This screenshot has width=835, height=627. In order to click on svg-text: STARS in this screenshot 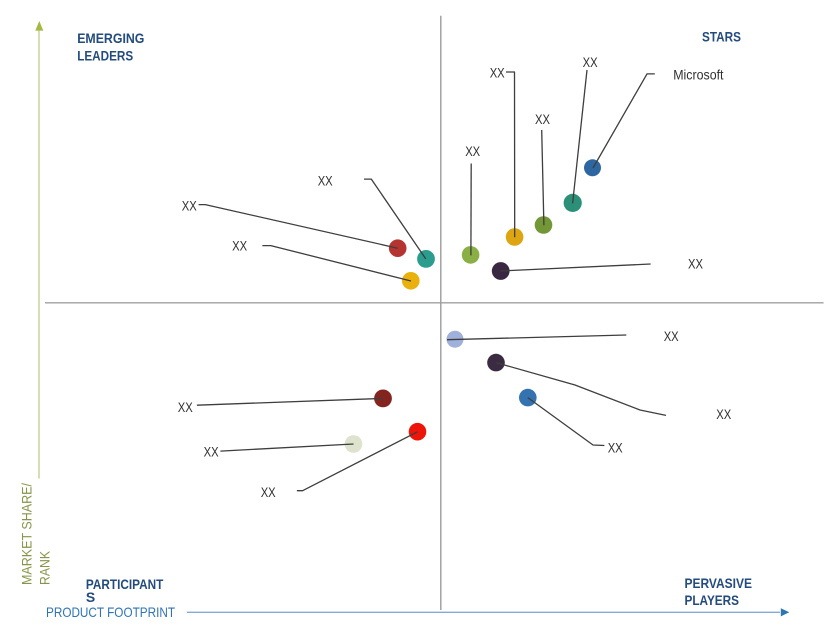, I will do `click(721, 37)`.